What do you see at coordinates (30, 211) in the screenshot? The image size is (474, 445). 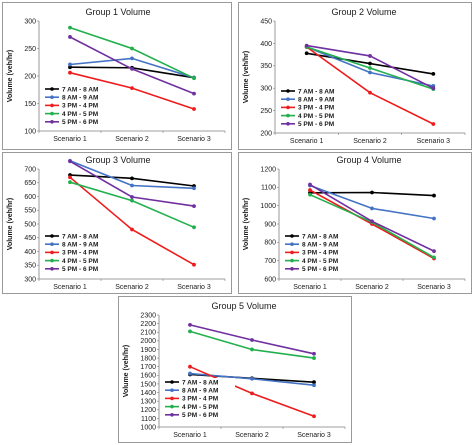 I see `y-tick-label: 550` at bounding box center [30, 211].